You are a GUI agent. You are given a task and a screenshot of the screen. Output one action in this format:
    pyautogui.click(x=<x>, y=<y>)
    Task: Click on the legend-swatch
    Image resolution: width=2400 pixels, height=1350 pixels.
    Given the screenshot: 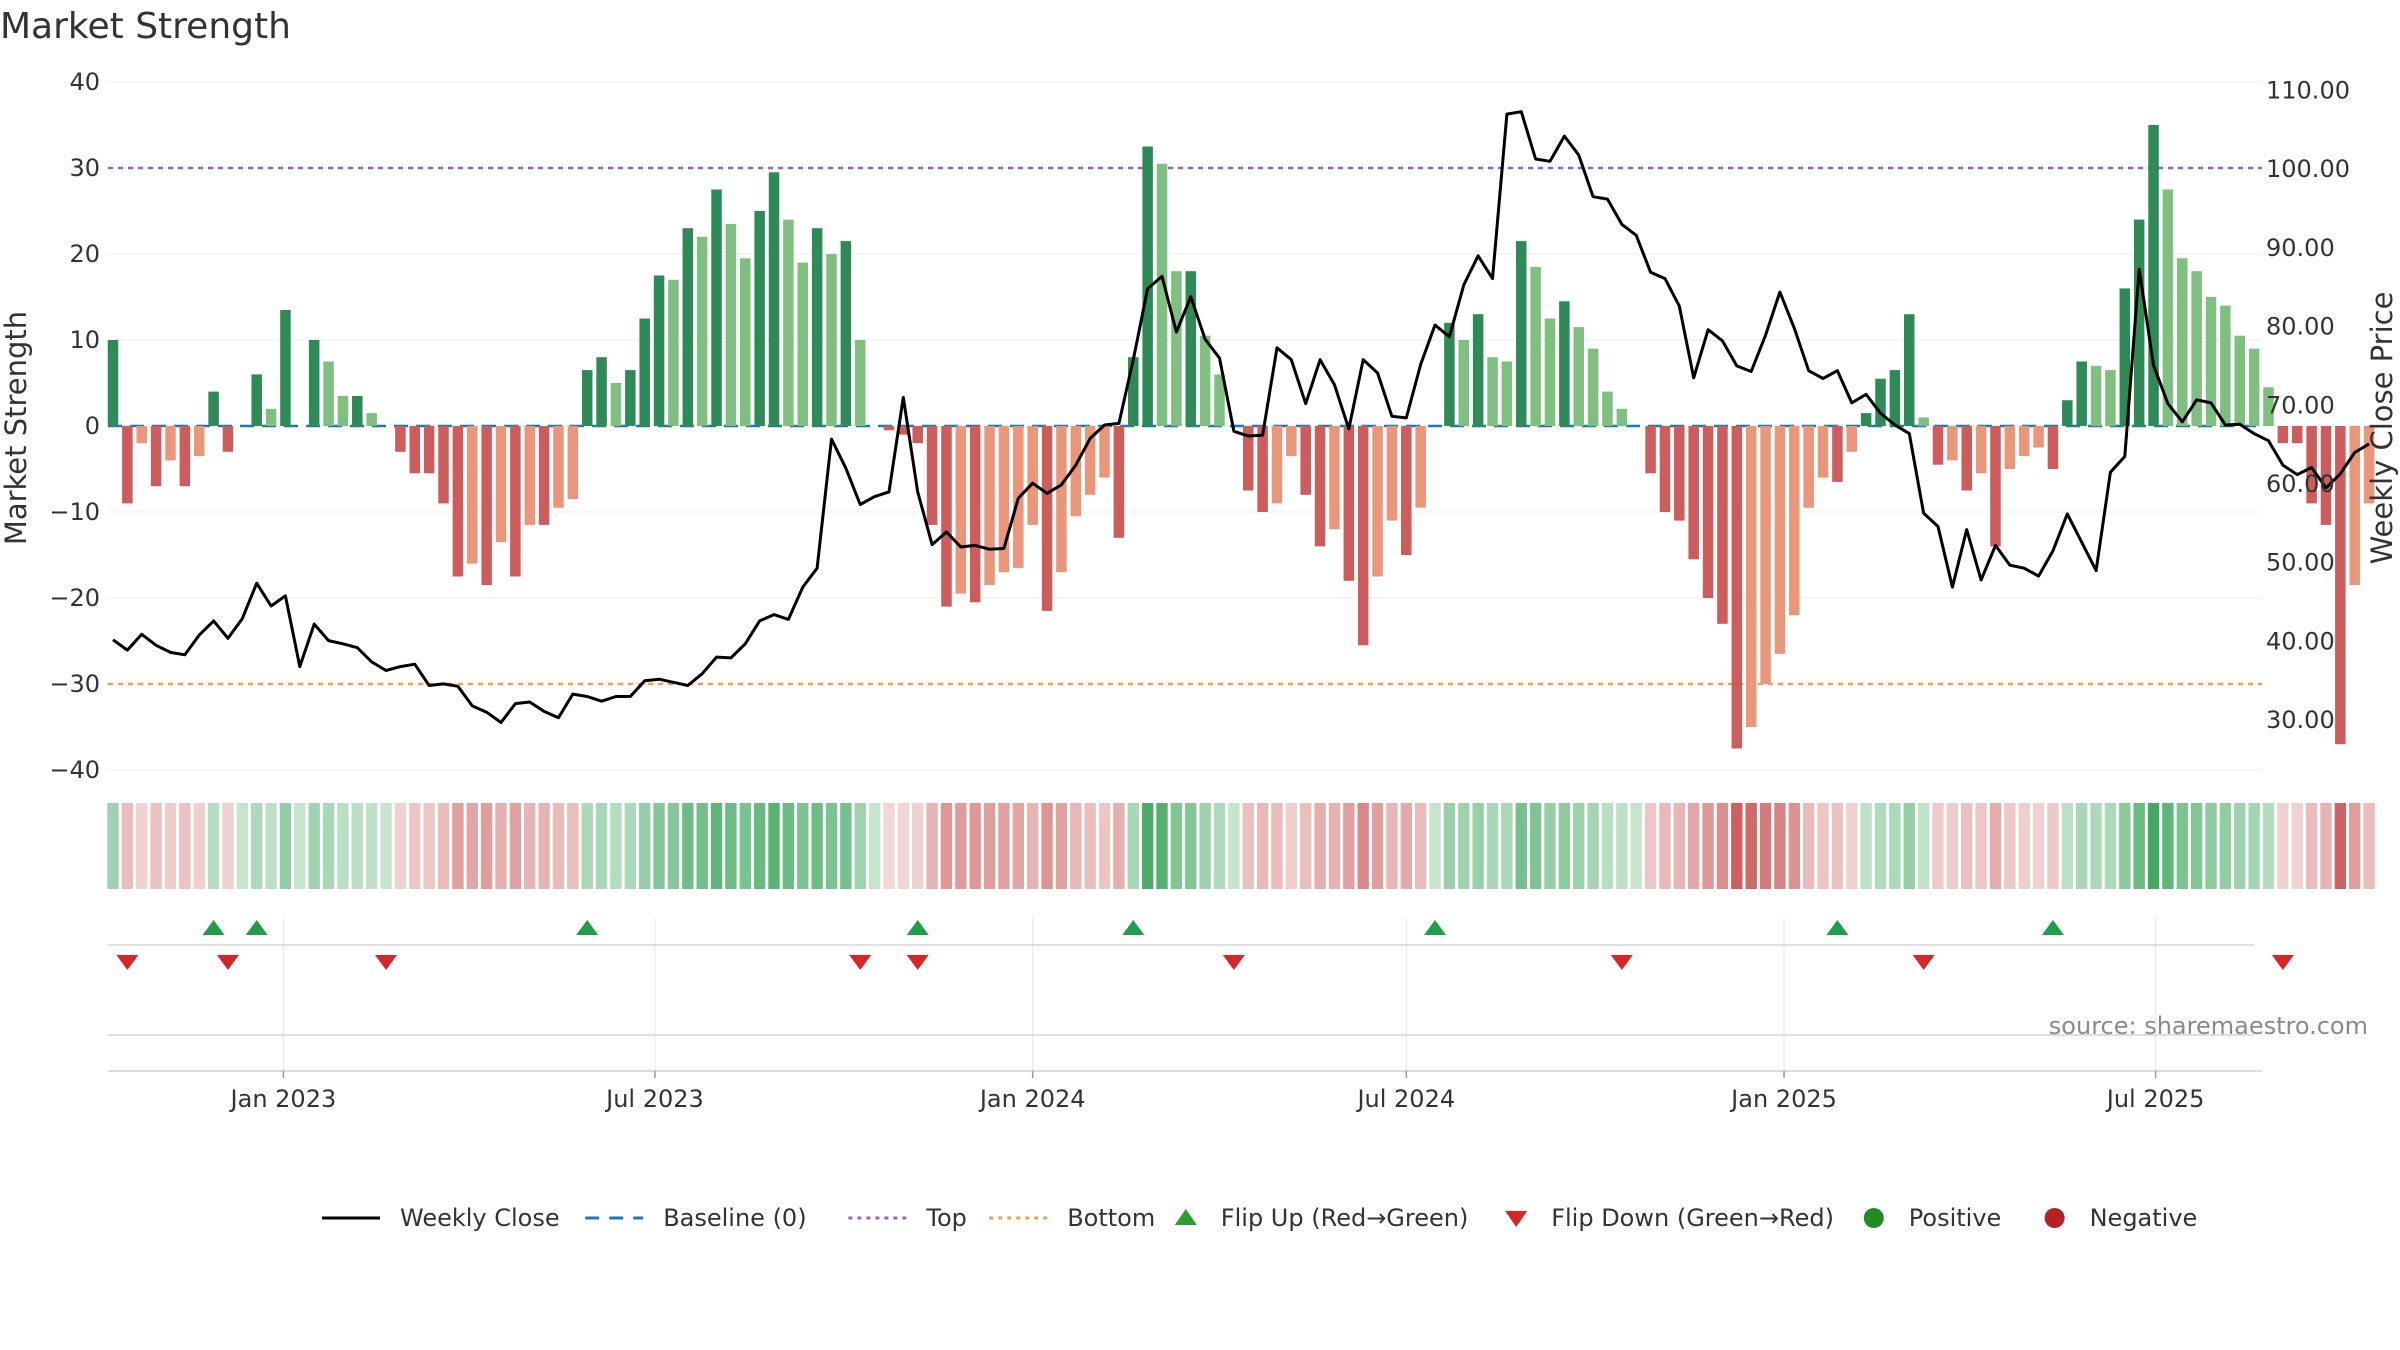 What is the action you would take?
    pyautogui.click(x=1185, y=1217)
    